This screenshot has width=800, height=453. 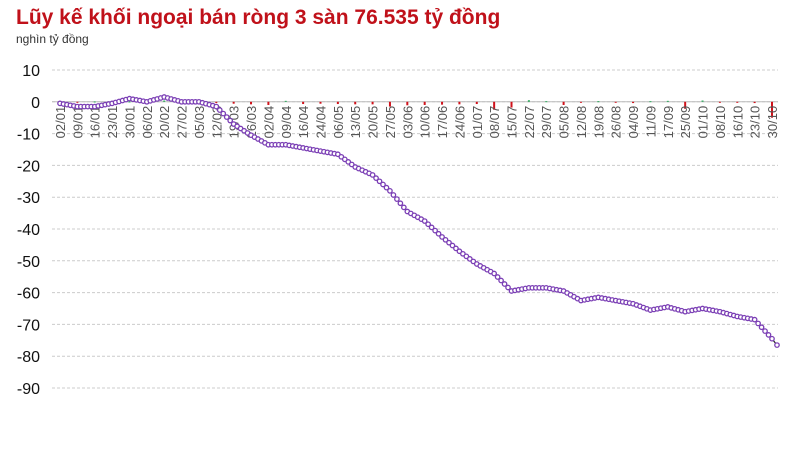 What do you see at coordinates (442, 122) in the screenshot?
I see `x-tick-label: 17/06` at bounding box center [442, 122].